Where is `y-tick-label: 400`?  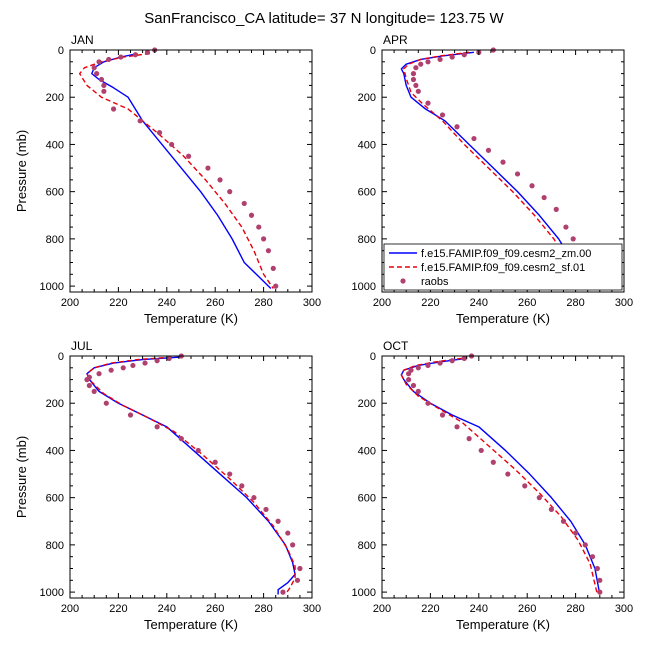 y-tick-label: 400 is located at coordinates (367, 451).